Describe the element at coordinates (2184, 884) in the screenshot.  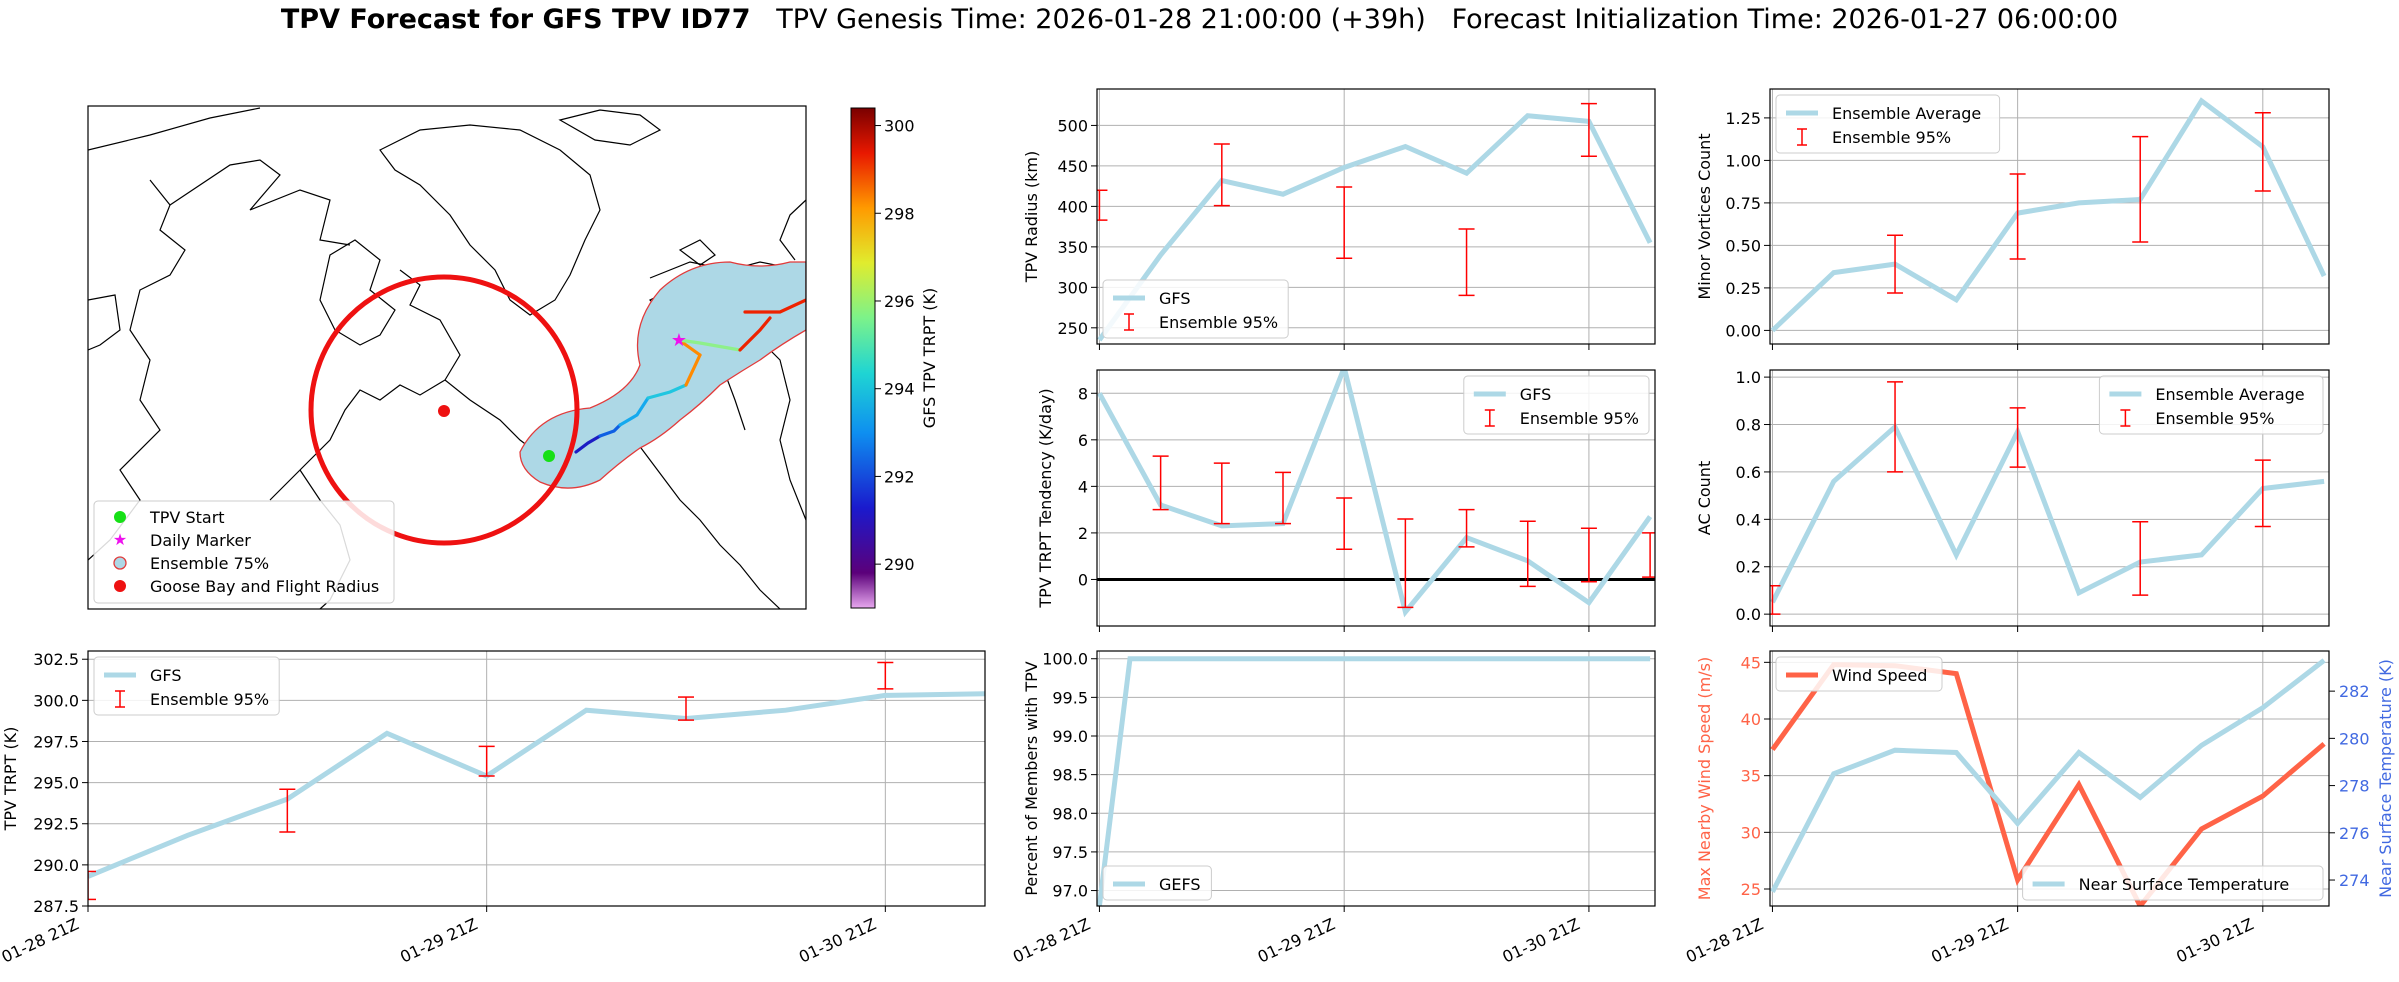
I see `legend-label: Near Surface Temperature` at that location.